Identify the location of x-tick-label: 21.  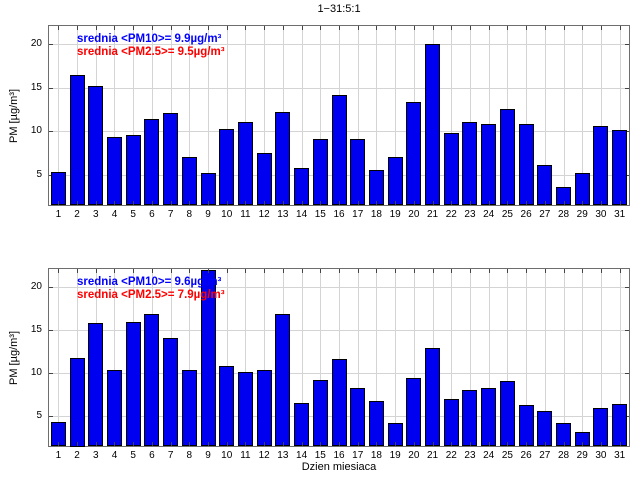
(432, 214).